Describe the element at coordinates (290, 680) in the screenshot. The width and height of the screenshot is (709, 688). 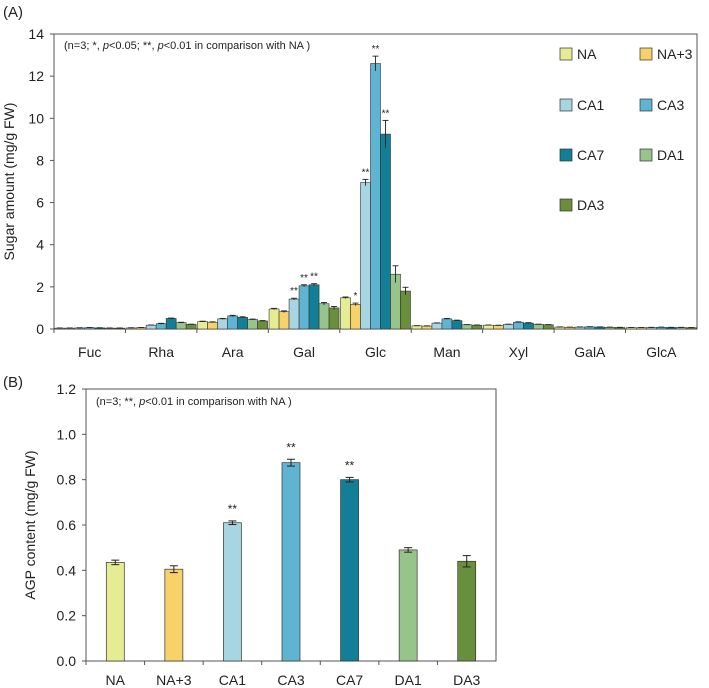
I see `x-tick-label-b: CA3` at that location.